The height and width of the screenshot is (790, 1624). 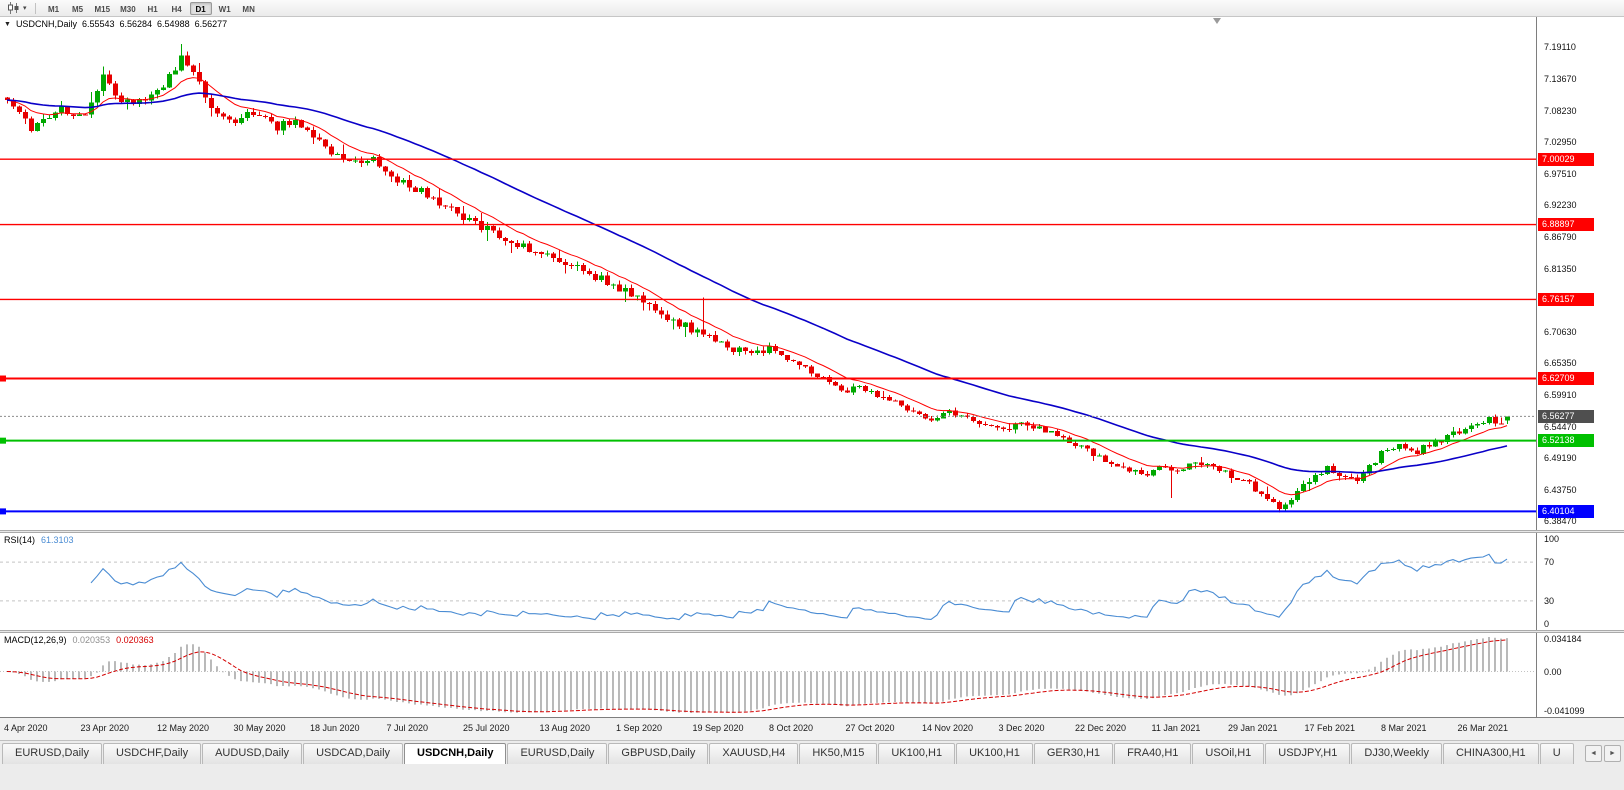 What do you see at coordinates (838, 753) in the screenshot?
I see `chart-tab: HK50,M15` at bounding box center [838, 753].